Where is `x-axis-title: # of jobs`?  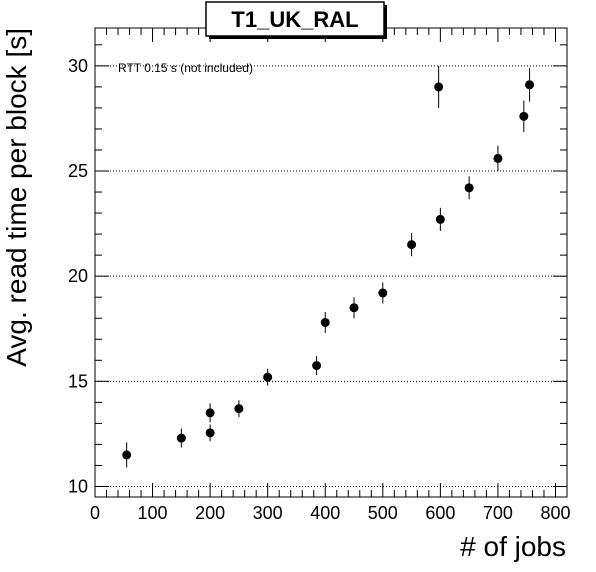
x-axis-title: # of jobs is located at coordinates (513, 546).